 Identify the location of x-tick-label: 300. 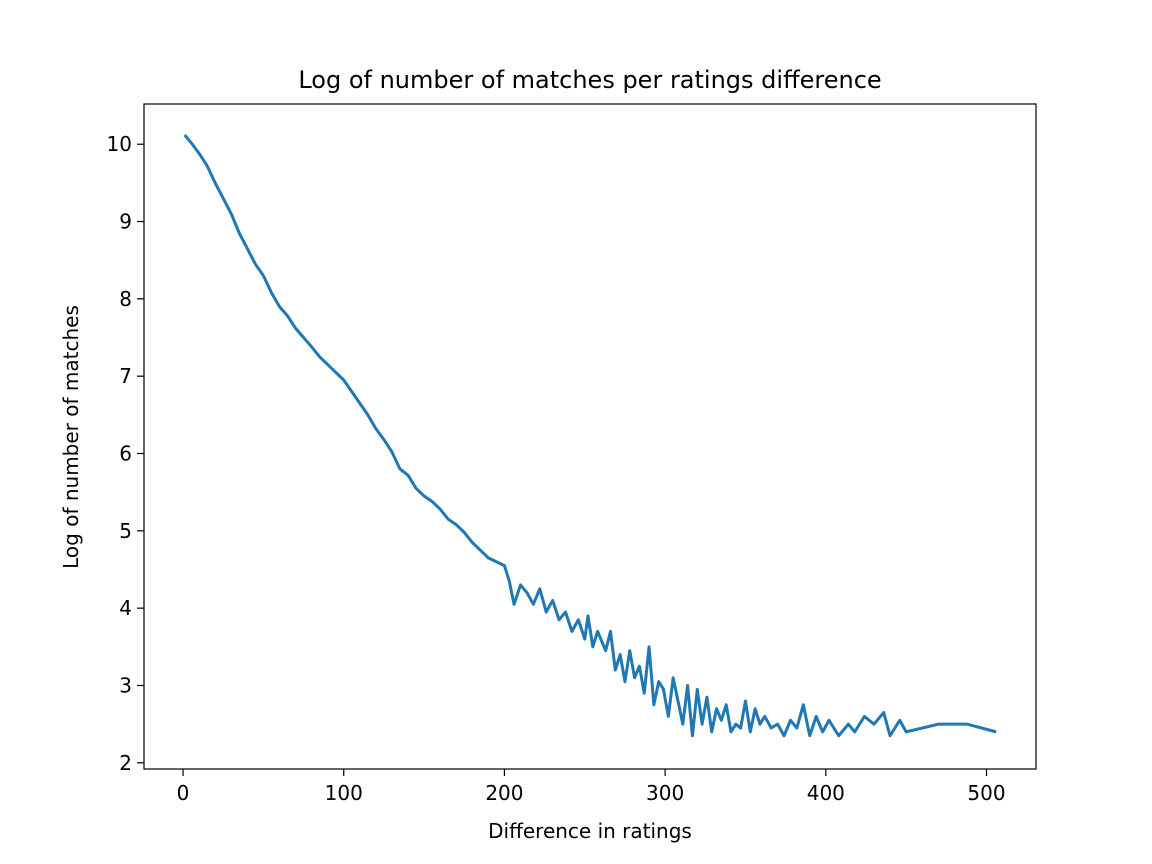
(665, 793).